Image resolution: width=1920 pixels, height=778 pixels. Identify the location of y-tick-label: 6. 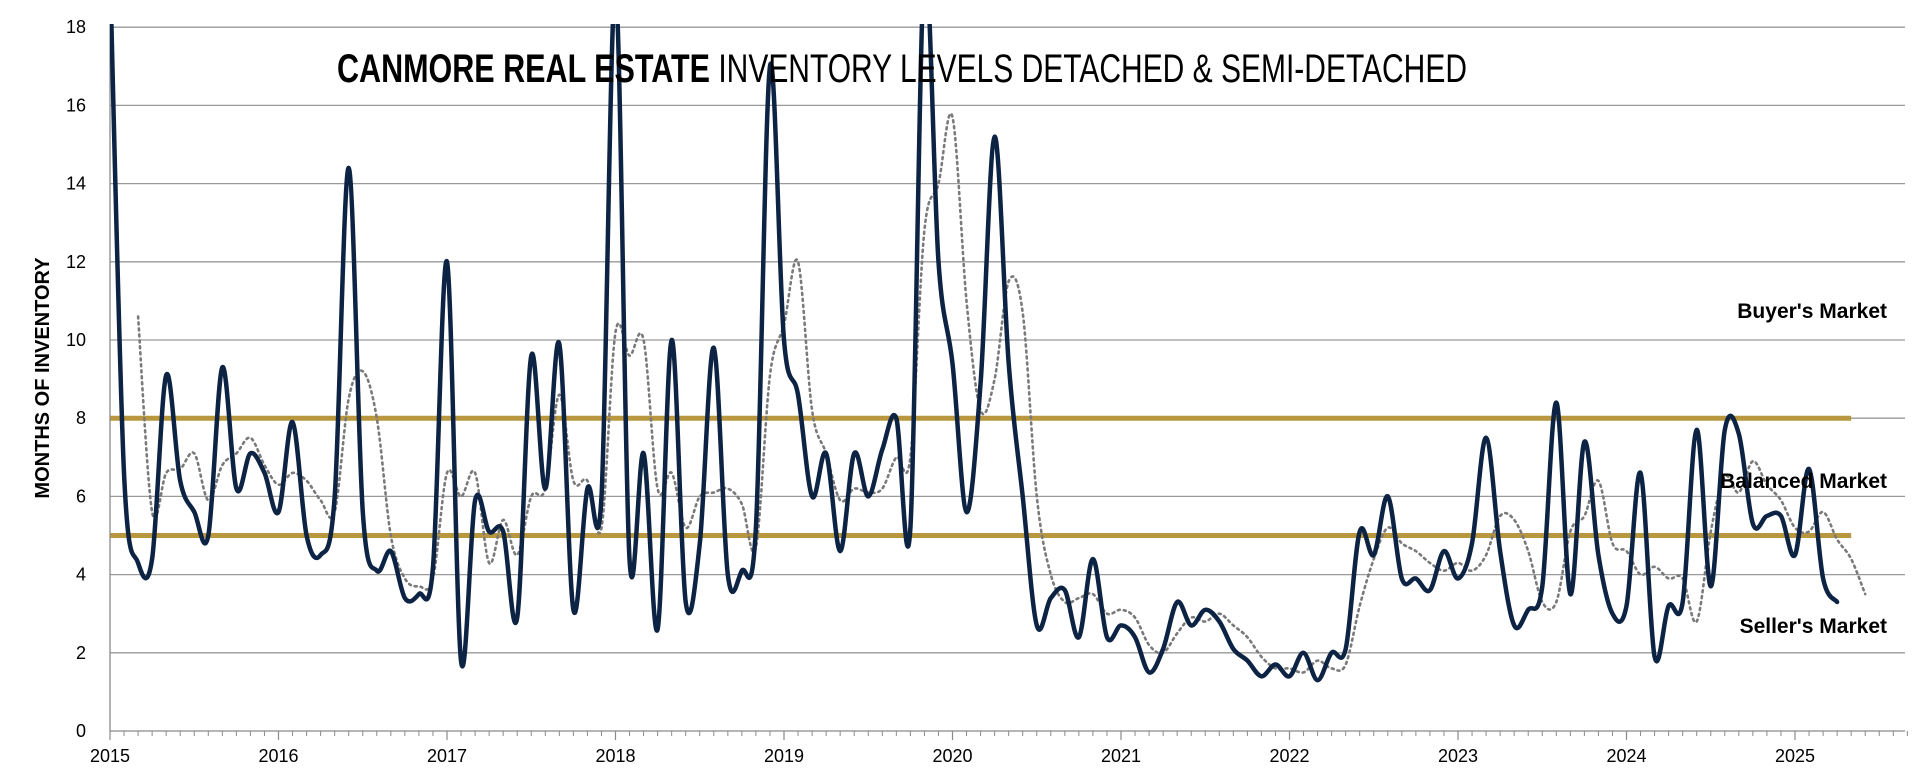
(81, 496).